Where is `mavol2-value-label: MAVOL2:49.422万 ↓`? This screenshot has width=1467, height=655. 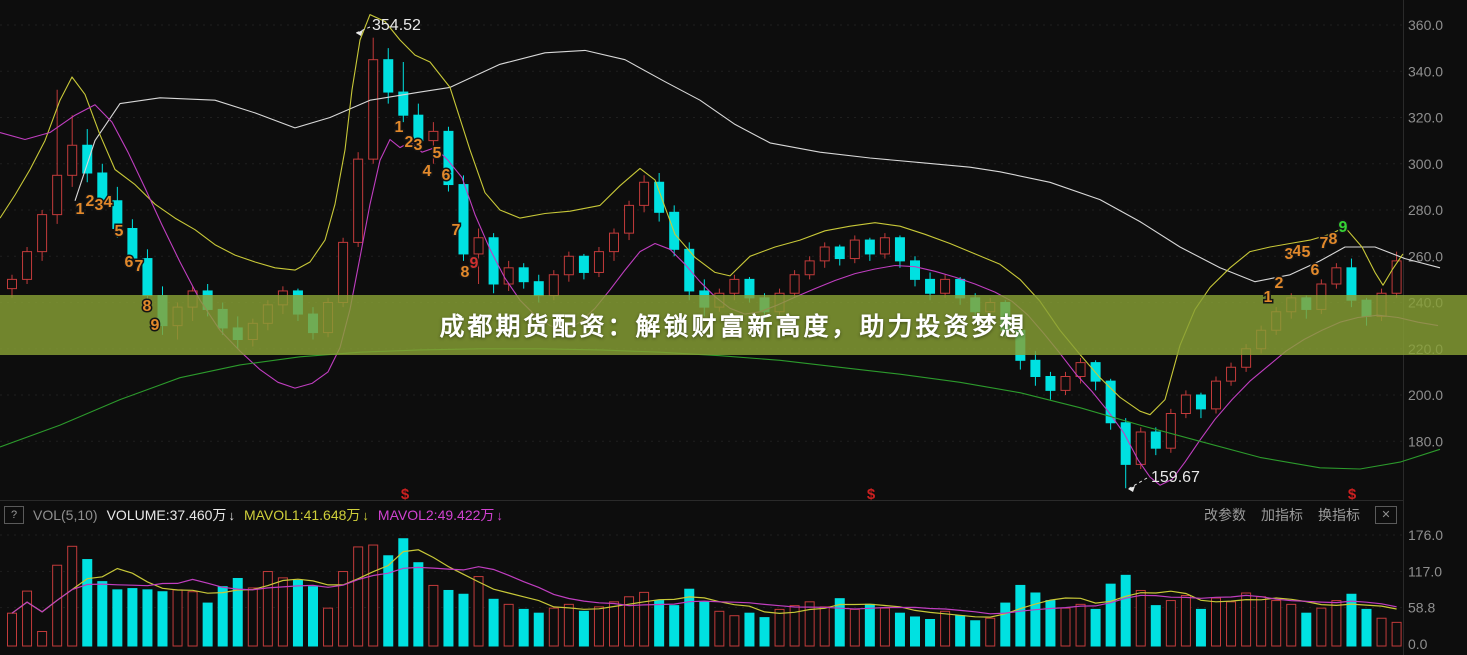
mavol2-value-label: MAVOL2:49.422万 ↓ is located at coordinates (440, 514).